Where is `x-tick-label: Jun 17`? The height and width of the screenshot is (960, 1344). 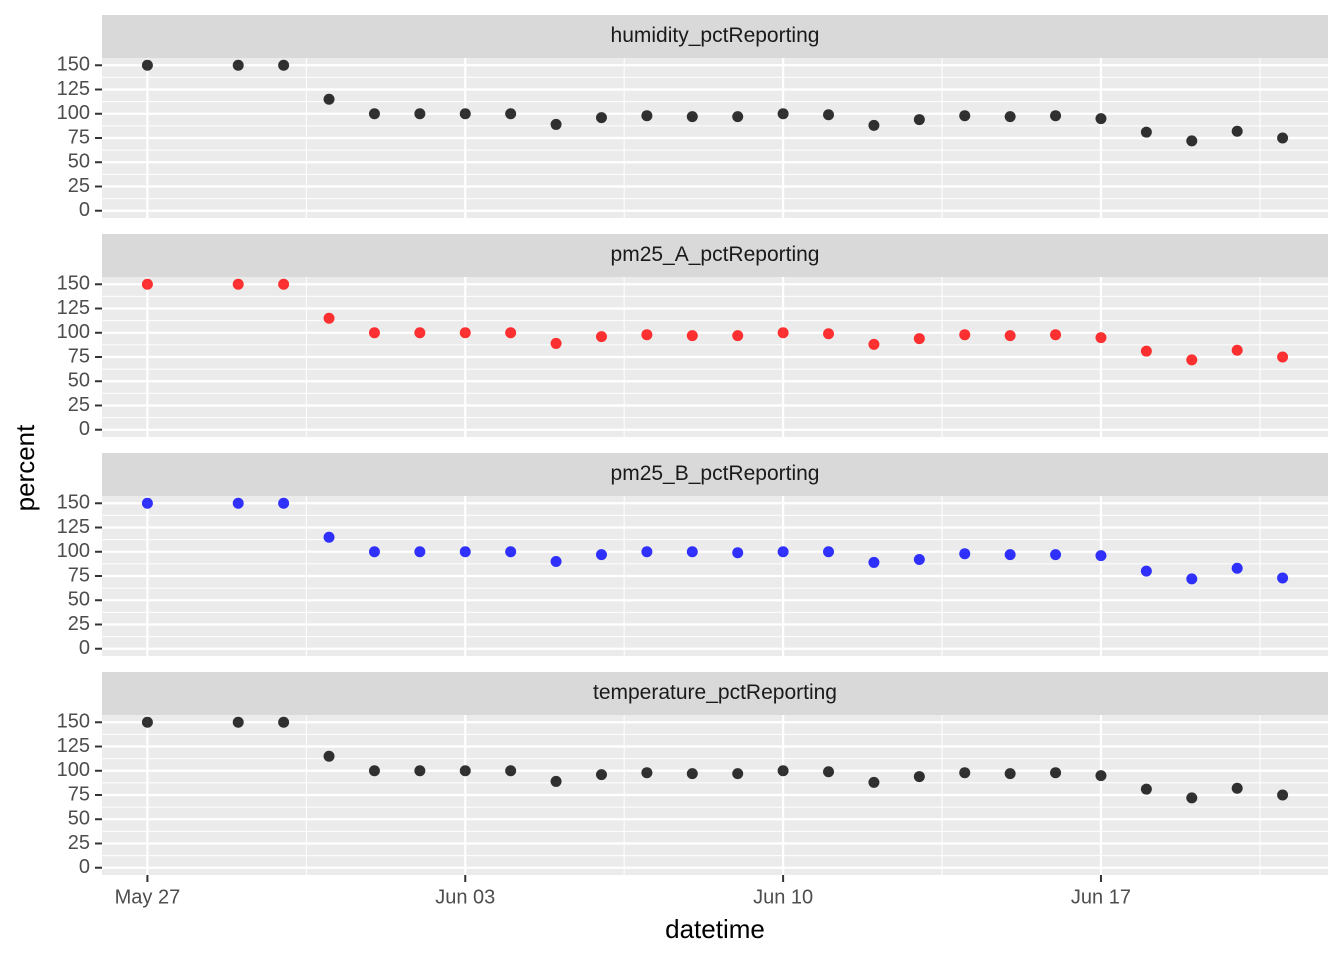
x-tick-label: Jun 17 is located at coordinates (1101, 897).